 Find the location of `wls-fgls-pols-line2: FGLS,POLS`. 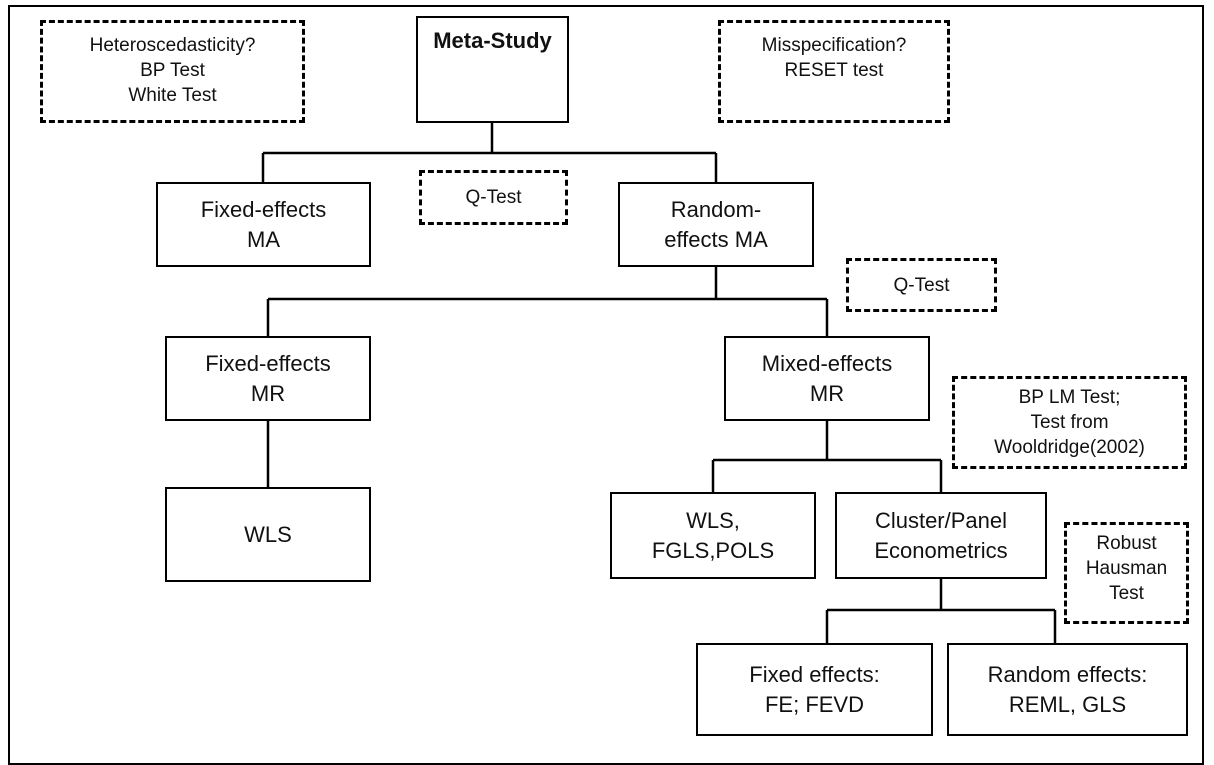

wls-fgls-pols-line2: FGLS,POLS is located at coordinates (713, 550).